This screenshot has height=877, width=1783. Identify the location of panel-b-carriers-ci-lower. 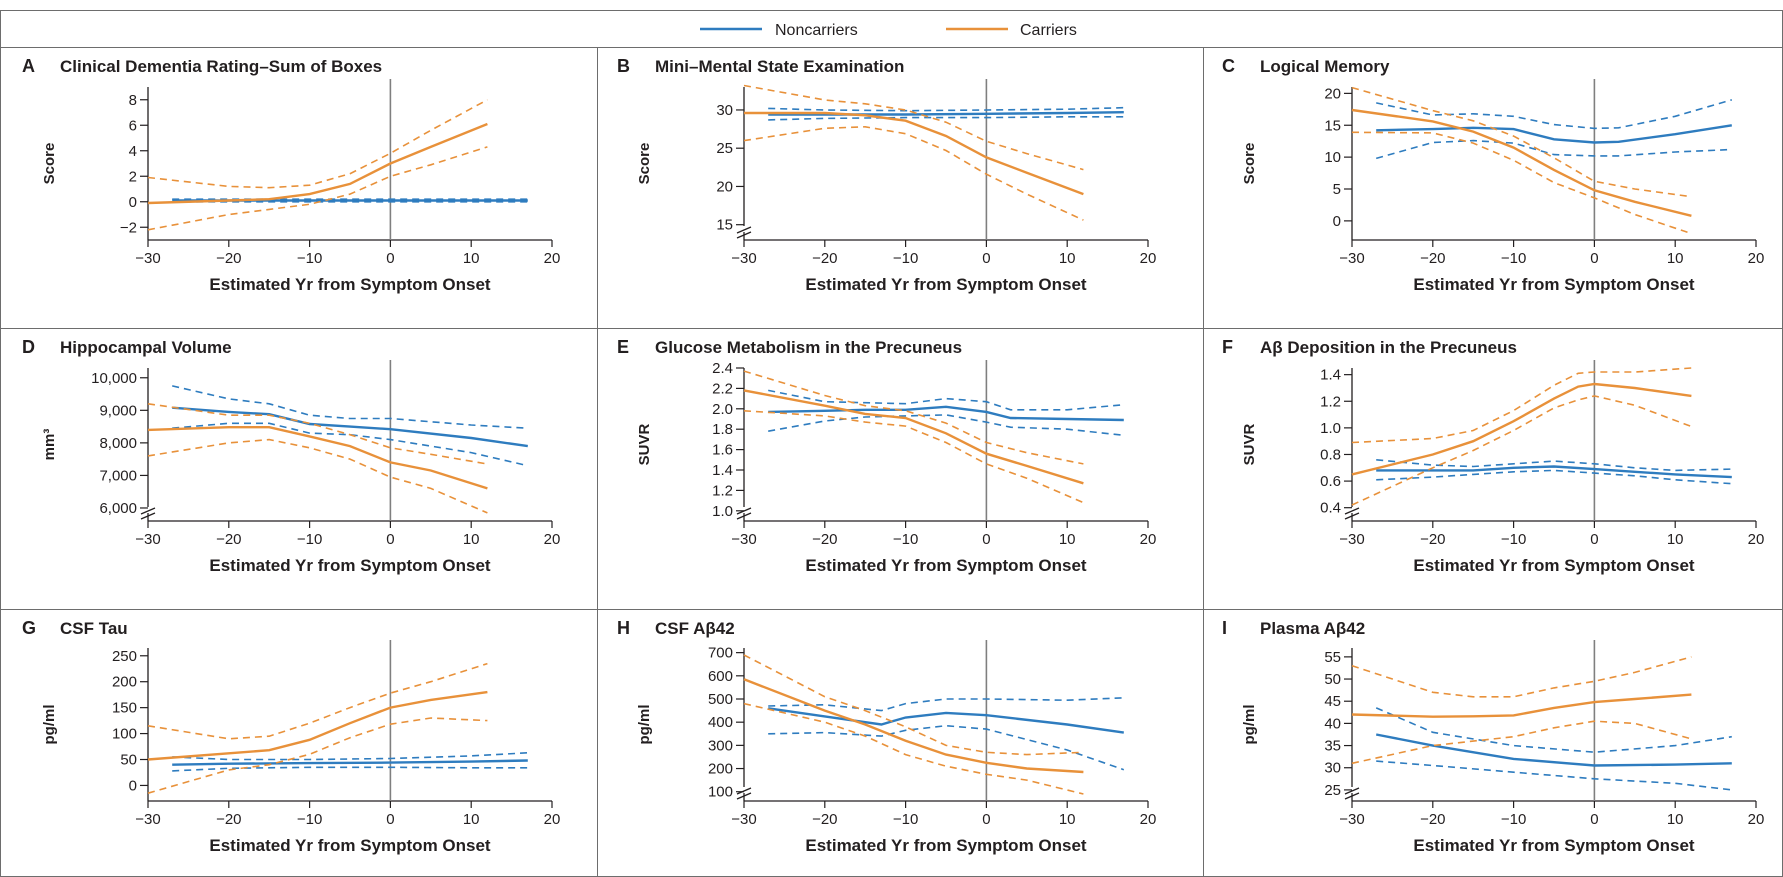
(913, 173).